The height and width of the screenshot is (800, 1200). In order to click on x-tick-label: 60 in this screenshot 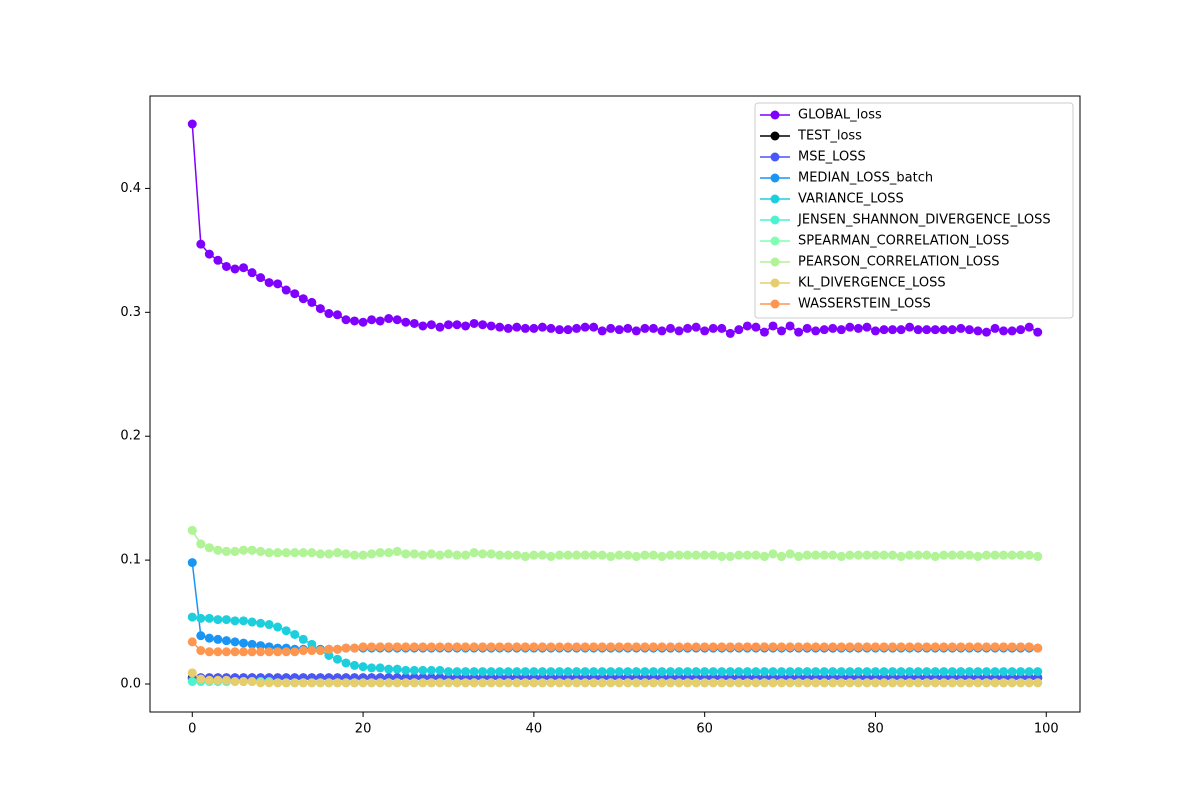, I will do `click(704, 729)`.